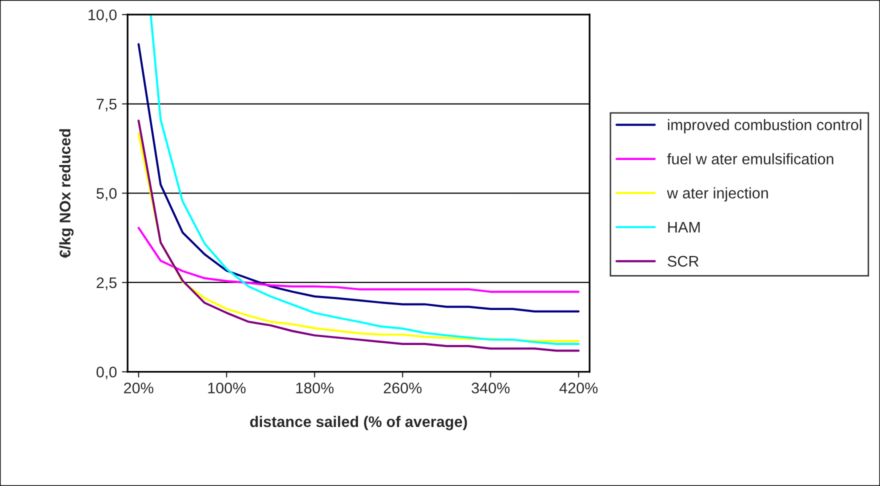  Describe the element at coordinates (66, 193) in the screenshot. I see `y-axis-title: €/kg NOx reduced` at that location.